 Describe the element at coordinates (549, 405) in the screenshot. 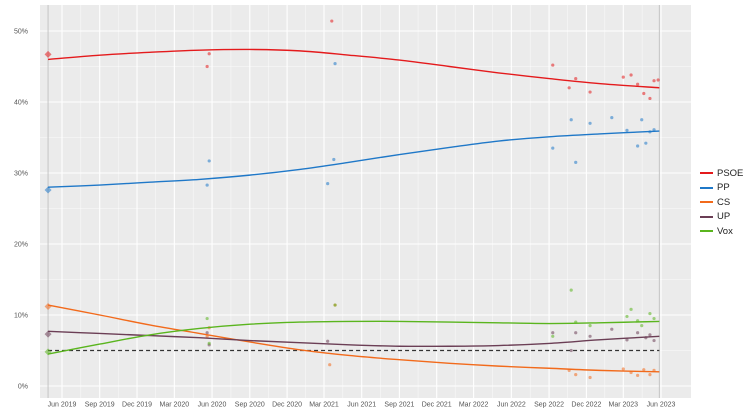

I see `x-tick-label: Sep 2022` at that location.